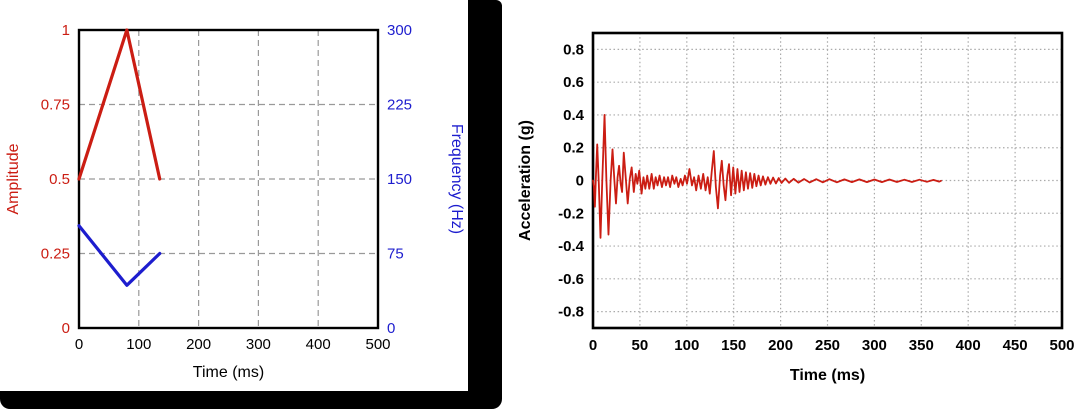  I want to click on acceleration-series, so click(767, 176).